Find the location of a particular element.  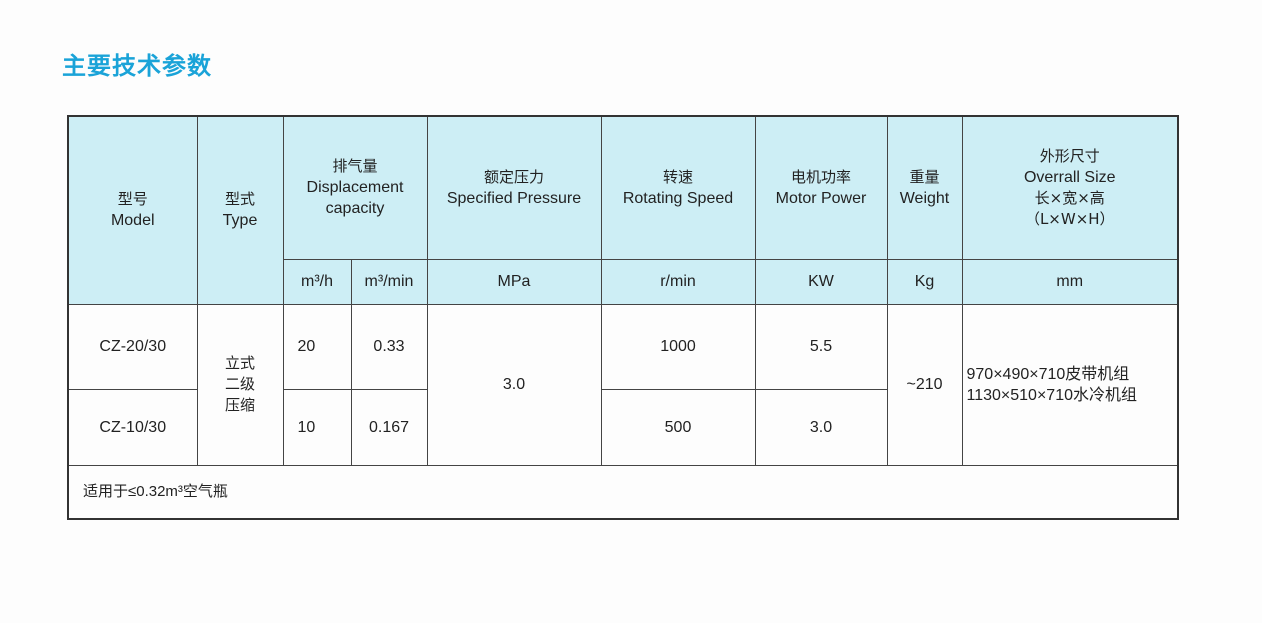

header-speed: 转速 Rotating Speed is located at coordinates (678, 187).